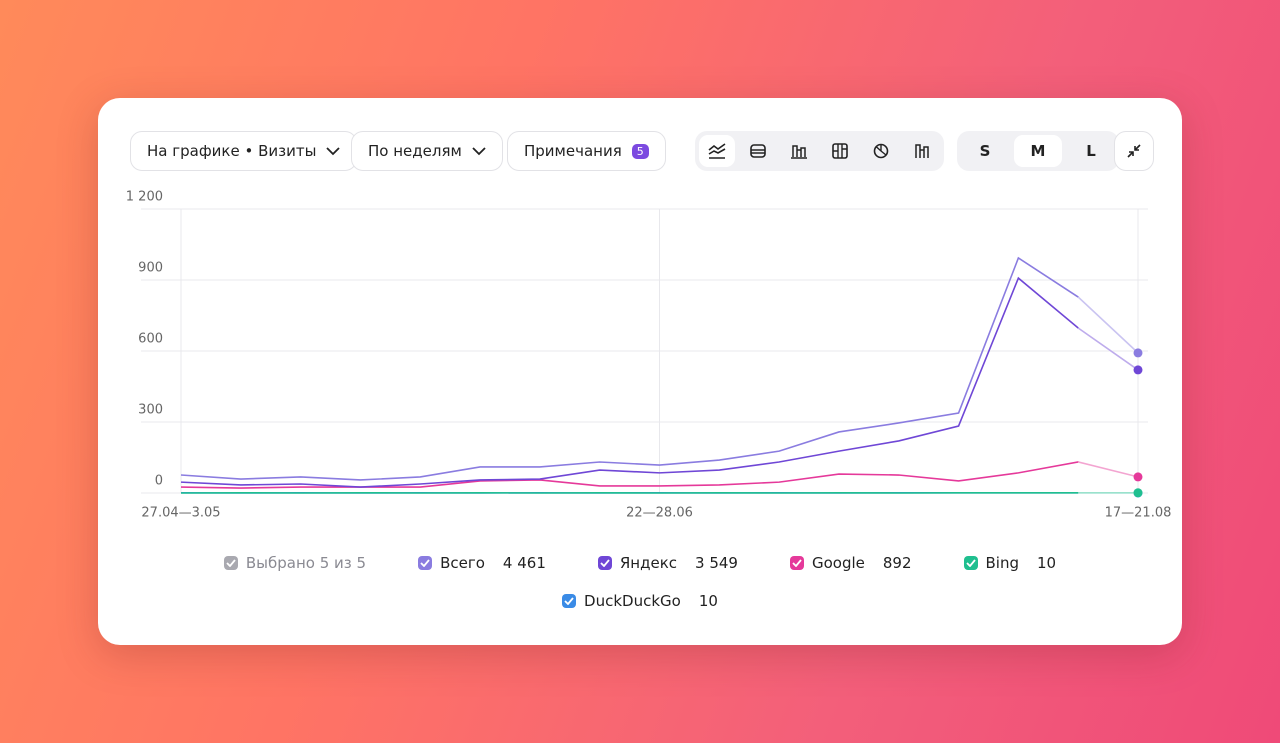 Image resolution: width=1280 pixels, height=743 pixels. I want to click on legend-item: DuckDuckGo 10, so click(640, 601).